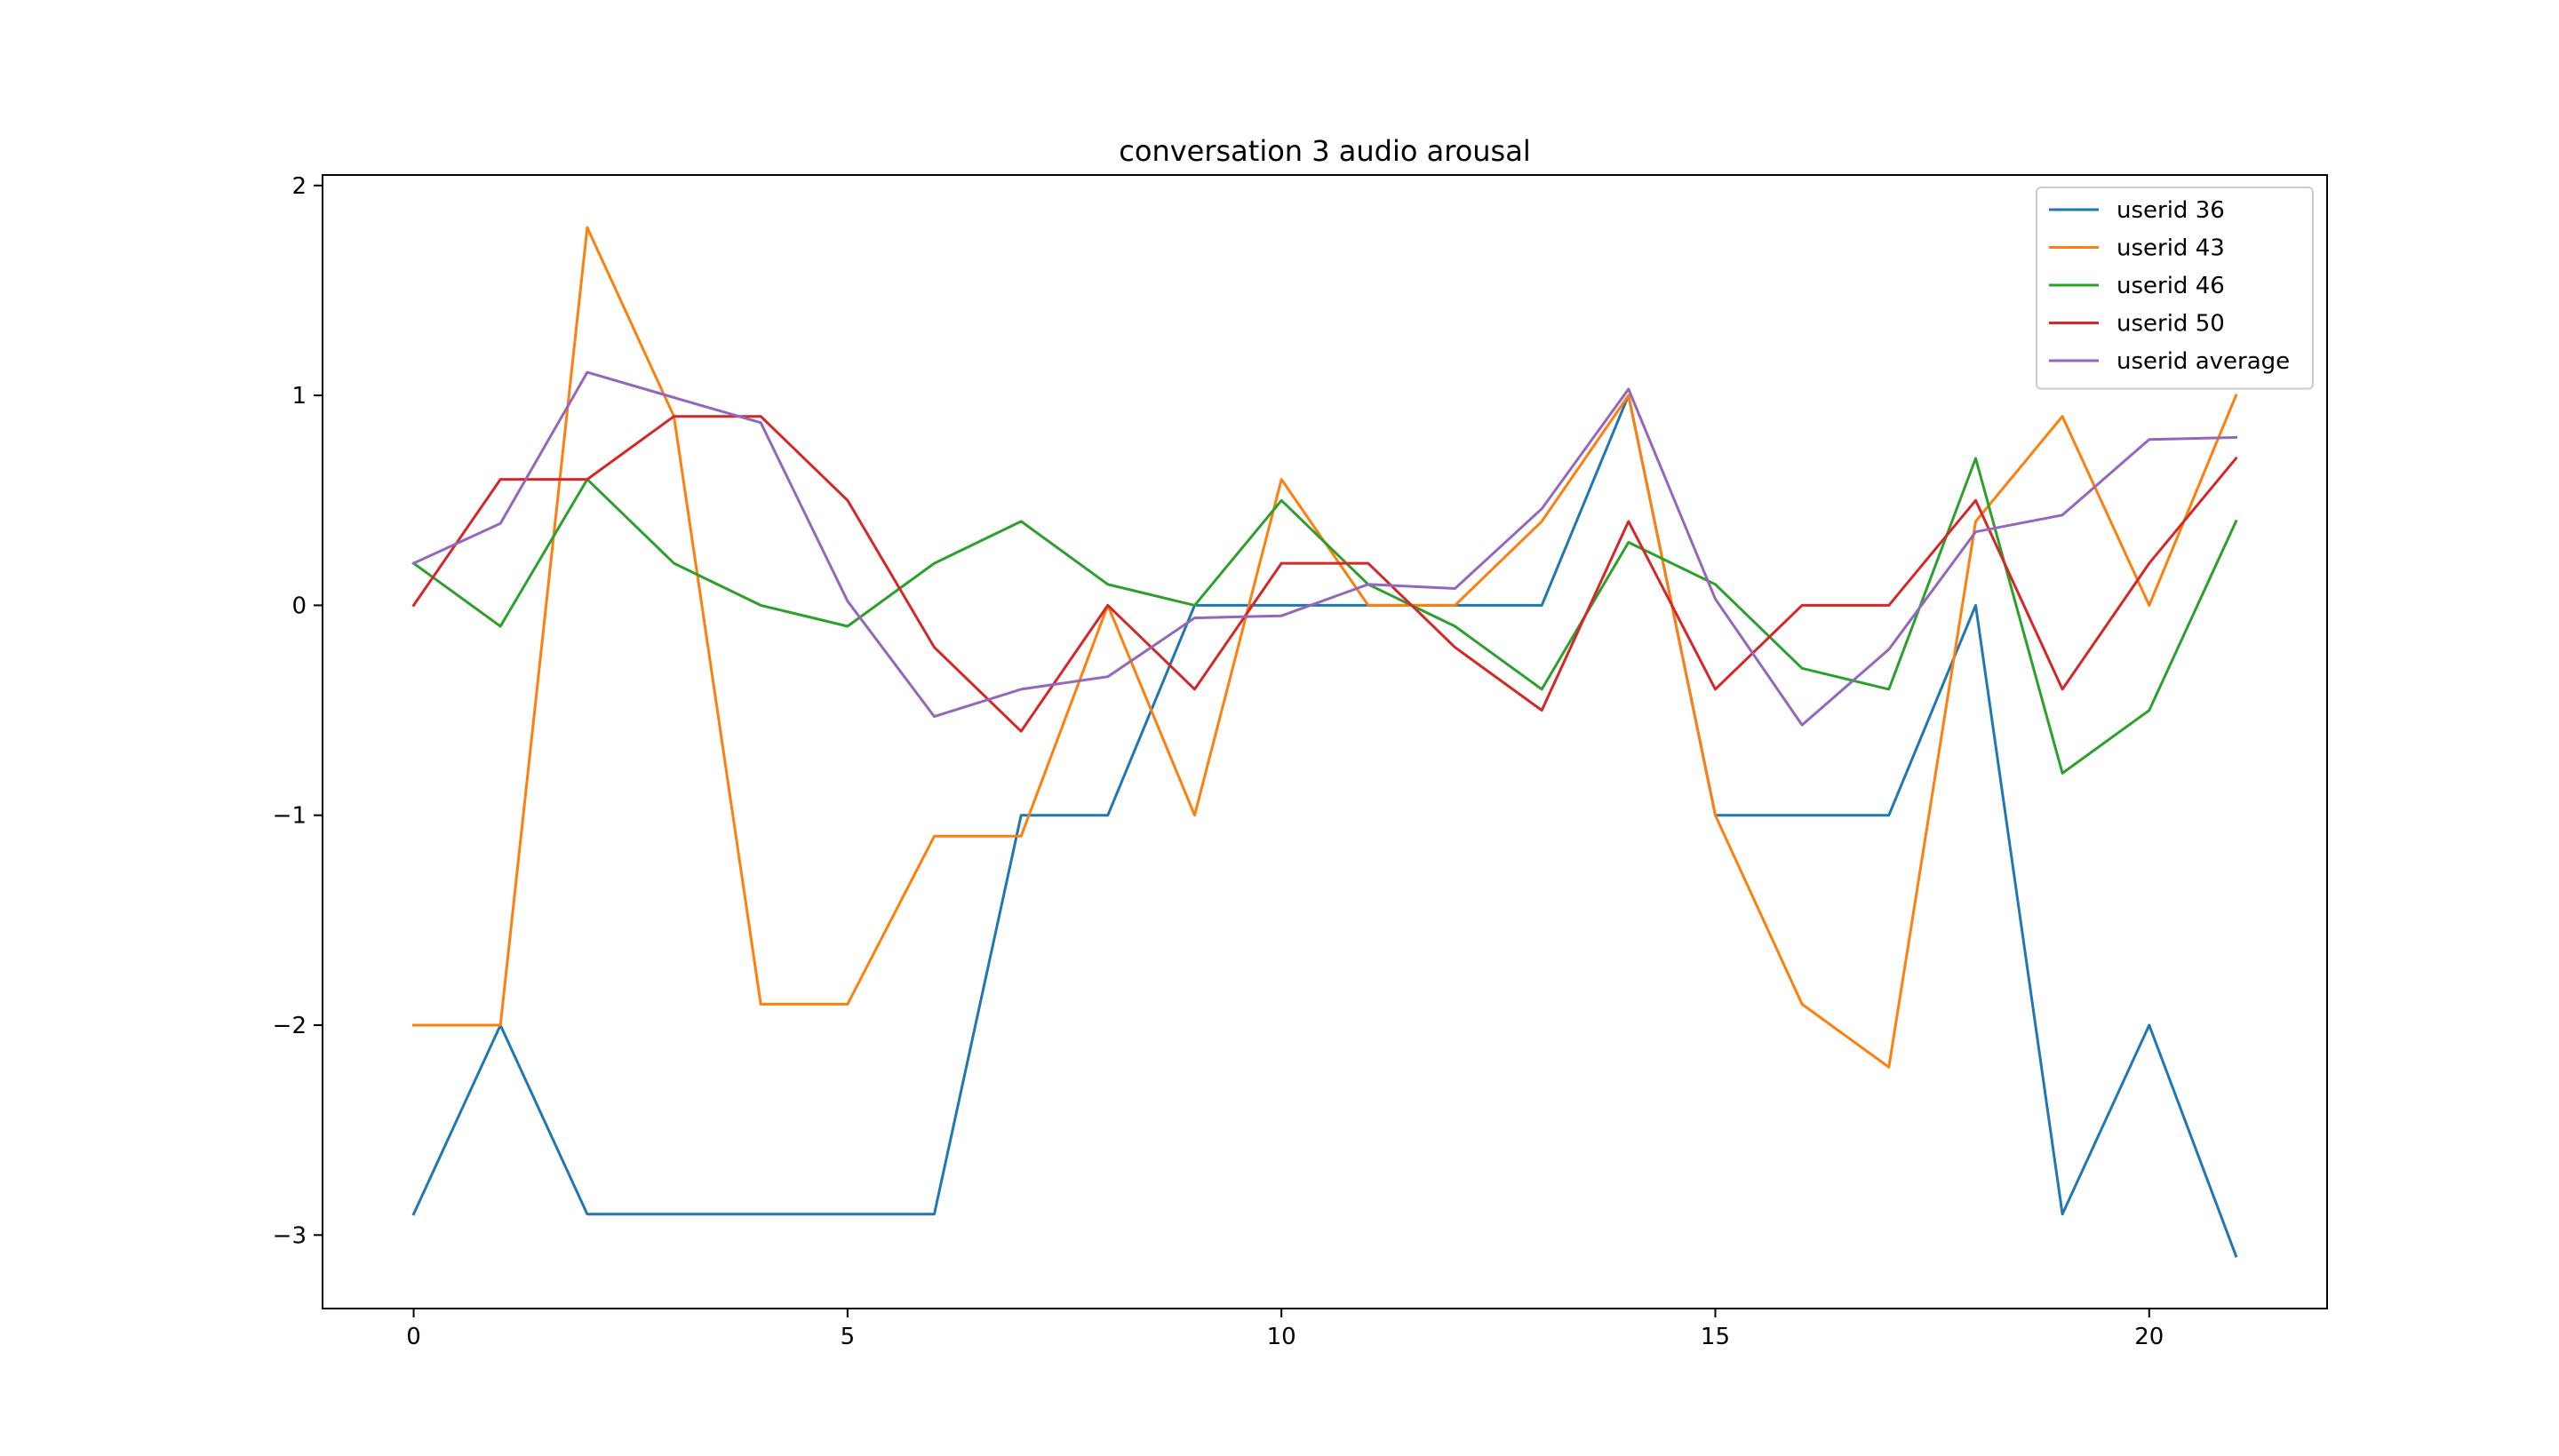  Describe the element at coordinates (290, 1026) in the screenshot. I see `y-tick-label: −2` at that location.